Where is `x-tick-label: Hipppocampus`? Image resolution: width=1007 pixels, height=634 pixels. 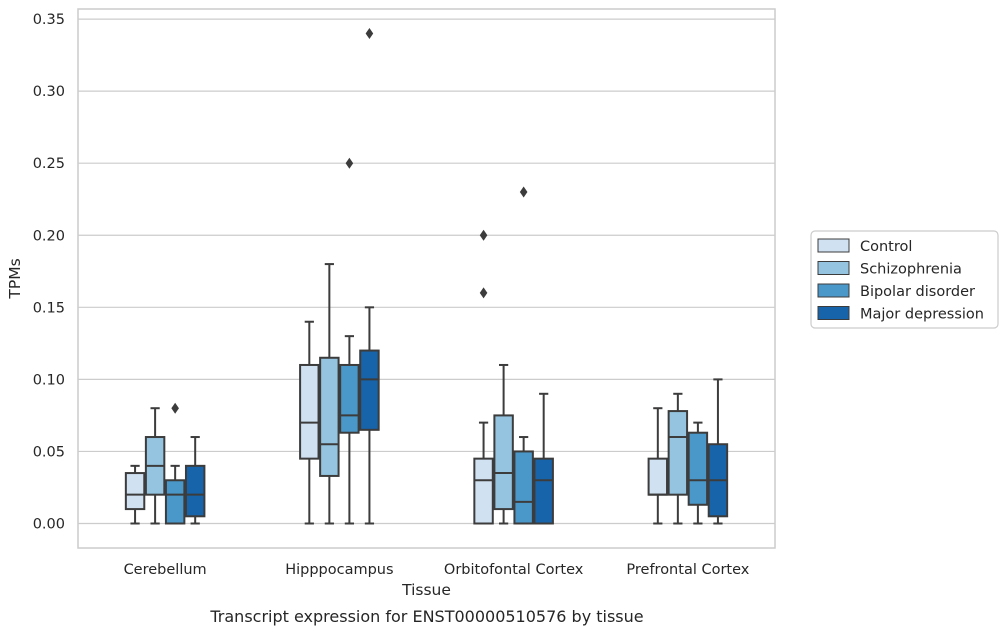
x-tick-label: Hipppocampus is located at coordinates (339, 570).